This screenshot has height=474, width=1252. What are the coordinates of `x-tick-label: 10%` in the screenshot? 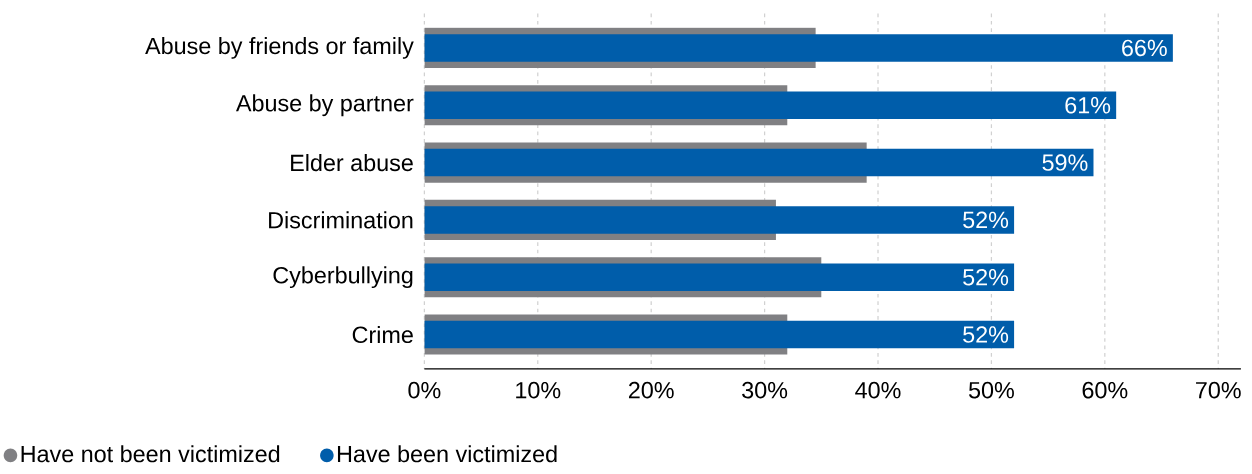 It's located at (538, 390).